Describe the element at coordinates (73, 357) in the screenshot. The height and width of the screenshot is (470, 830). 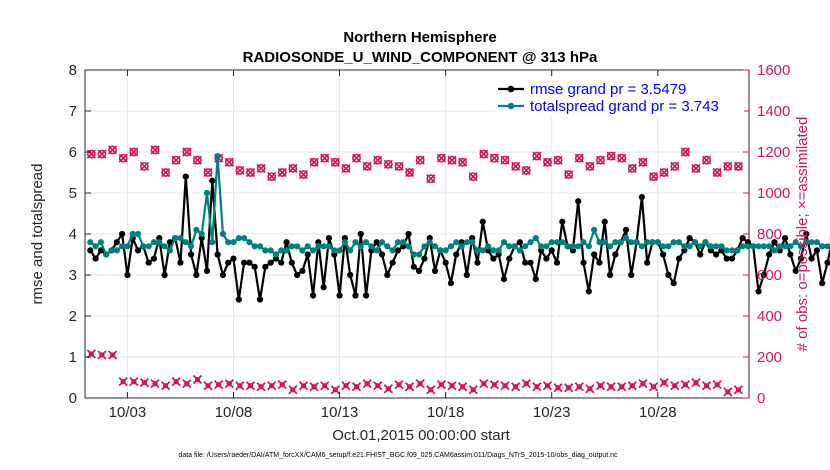
I see `y-tick-label: 1` at that location.